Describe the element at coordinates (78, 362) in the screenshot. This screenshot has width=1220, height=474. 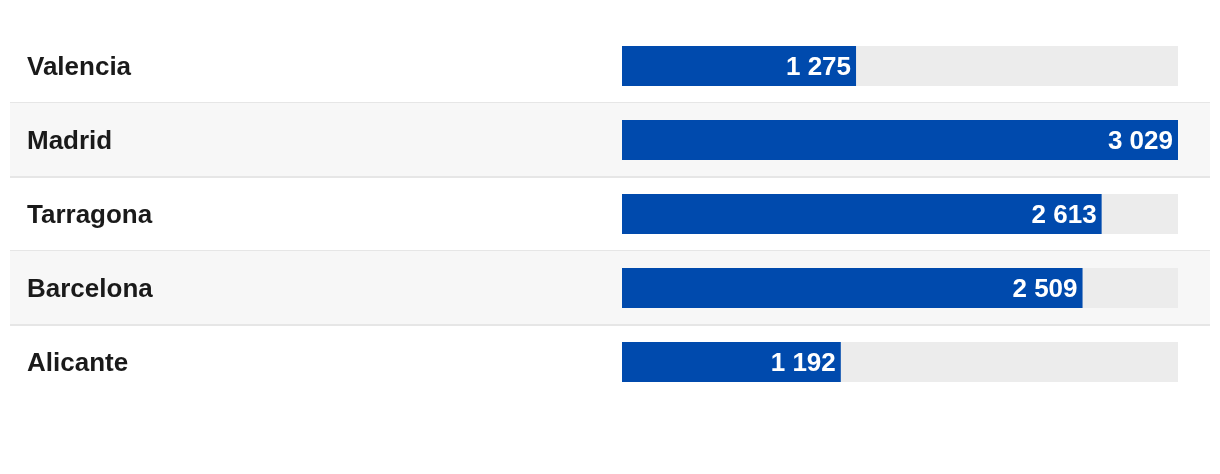
I see `y-tick-label: Alicante` at that location.